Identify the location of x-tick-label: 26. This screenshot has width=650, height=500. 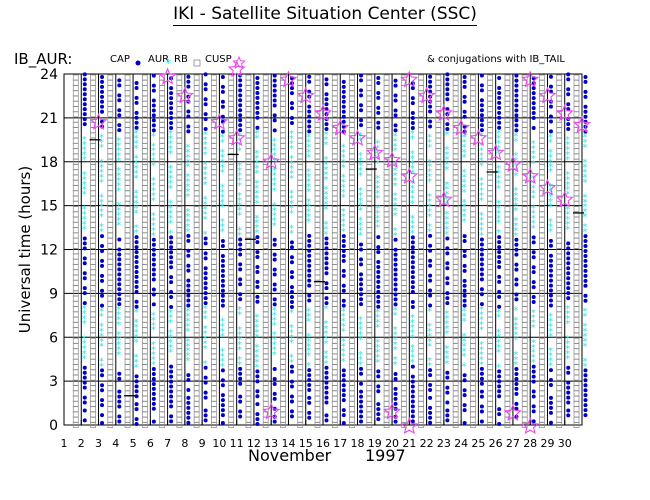
(496, 443).